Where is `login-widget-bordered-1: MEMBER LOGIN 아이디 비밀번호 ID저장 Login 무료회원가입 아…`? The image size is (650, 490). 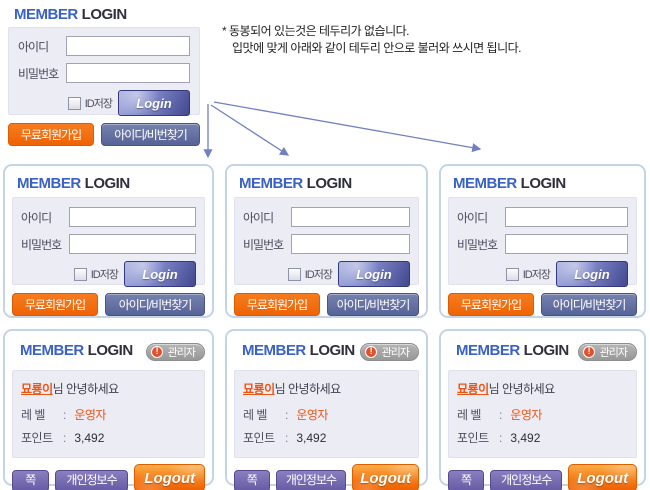
login-widget-bordered-1: MEMBER LOGIN 아이디 비밀번호 ID저장 Login 무료회원가입 아… is located at coordinates (108, 241).